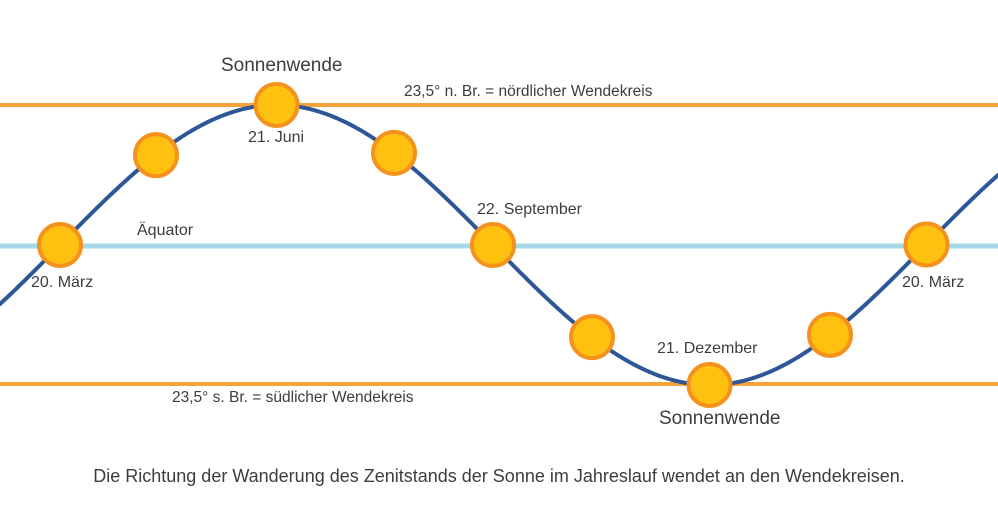  I want to click on march-date-label-left: 20. März, so click(62, 282).